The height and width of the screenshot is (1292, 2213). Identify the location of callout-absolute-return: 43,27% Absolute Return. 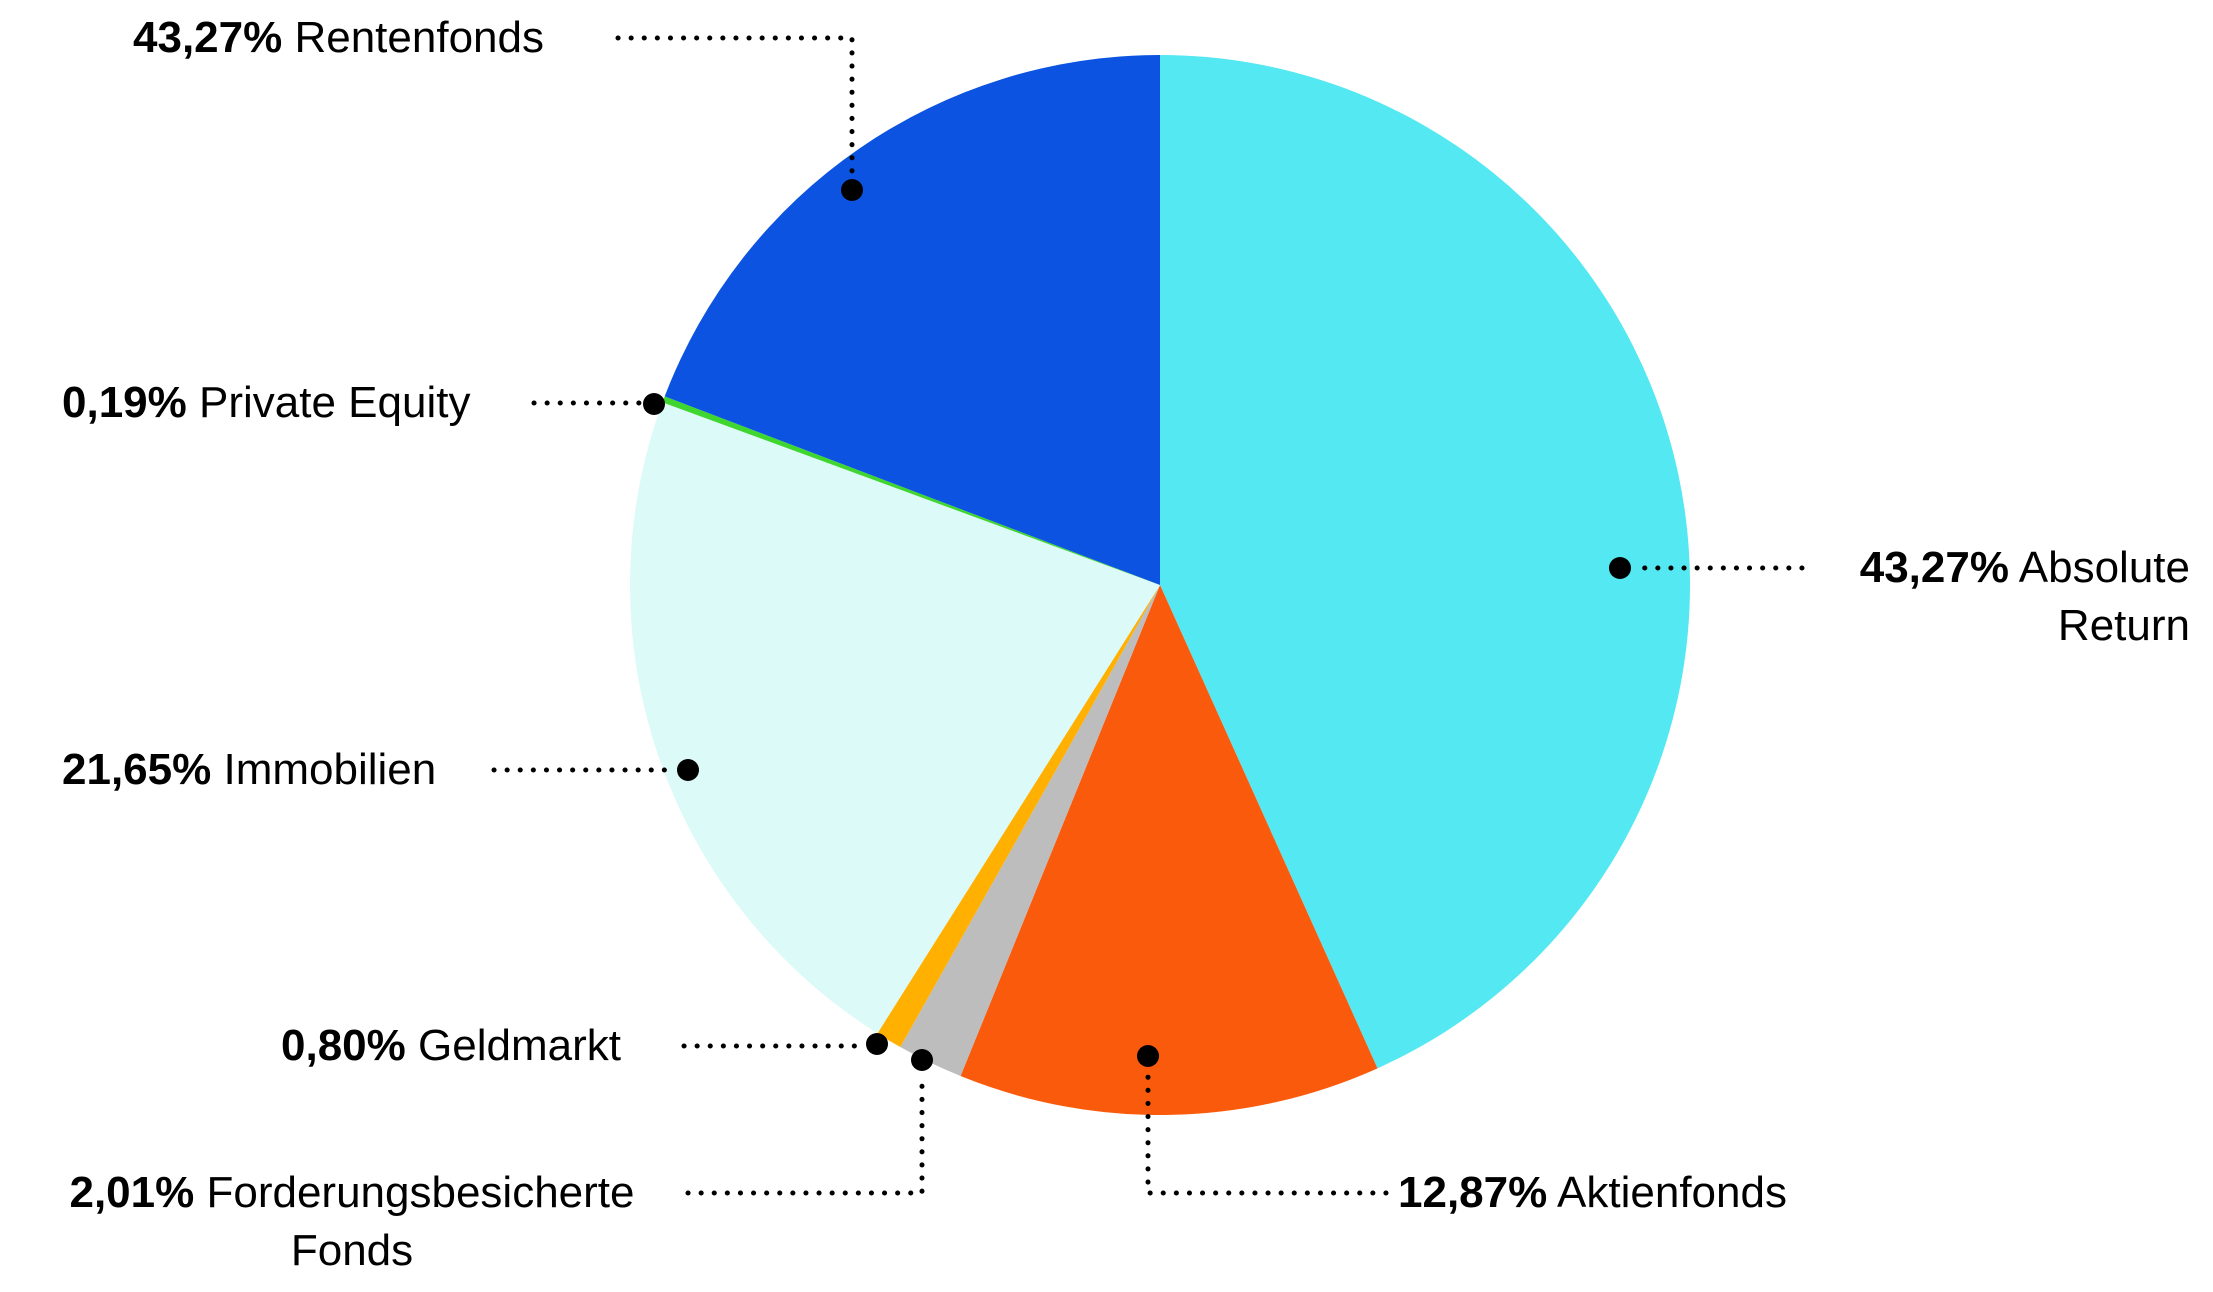
(1990, 597).